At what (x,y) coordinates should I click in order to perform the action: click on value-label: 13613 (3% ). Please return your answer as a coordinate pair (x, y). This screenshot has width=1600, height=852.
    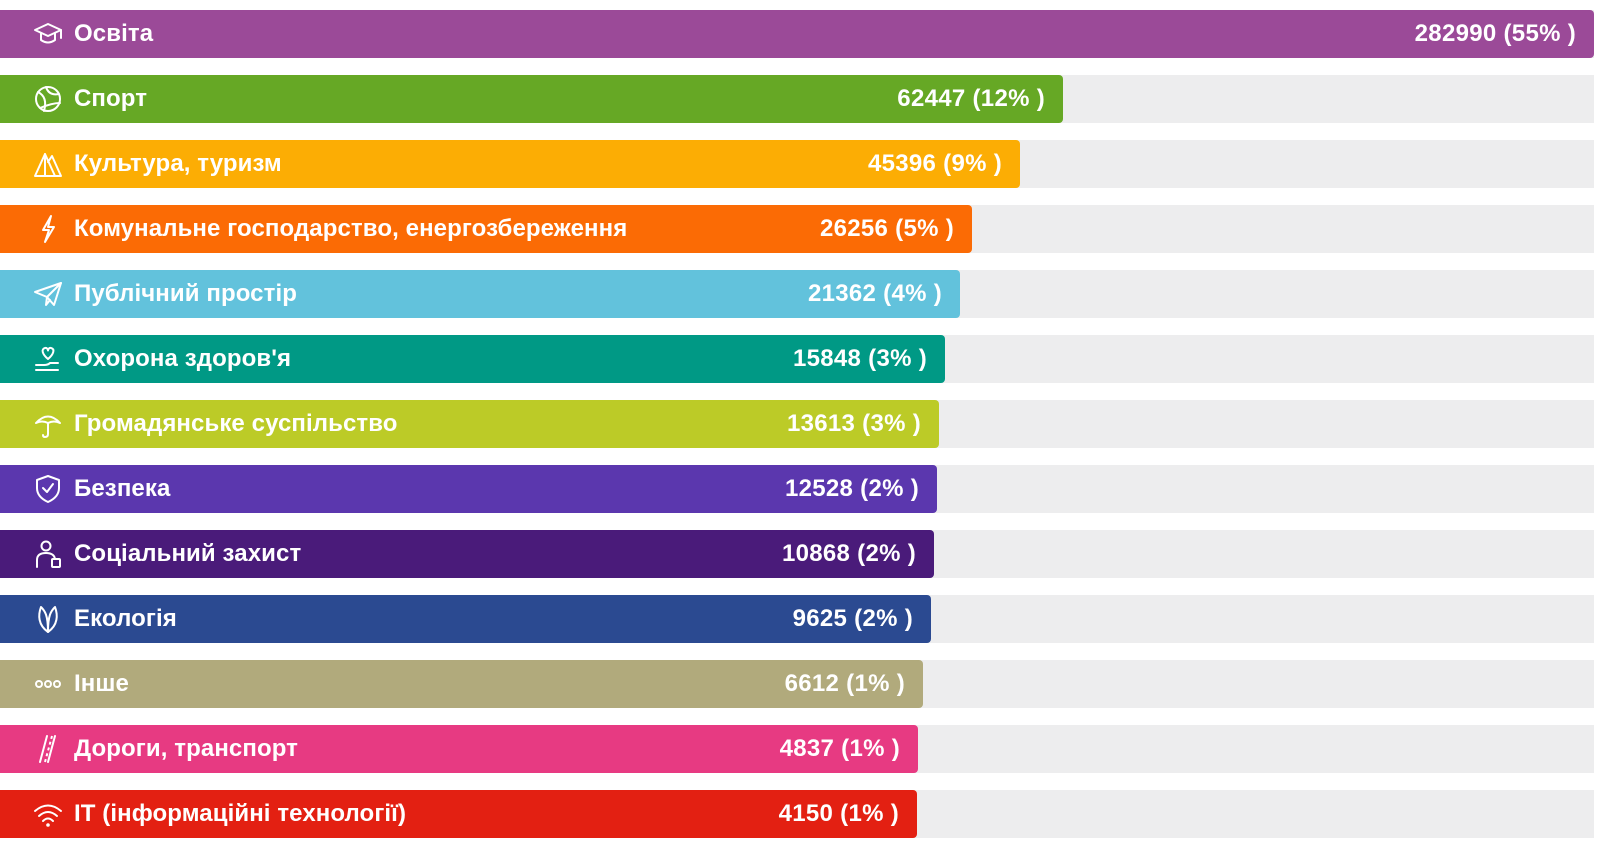
    Looking at the image, I should click on (853, 423).